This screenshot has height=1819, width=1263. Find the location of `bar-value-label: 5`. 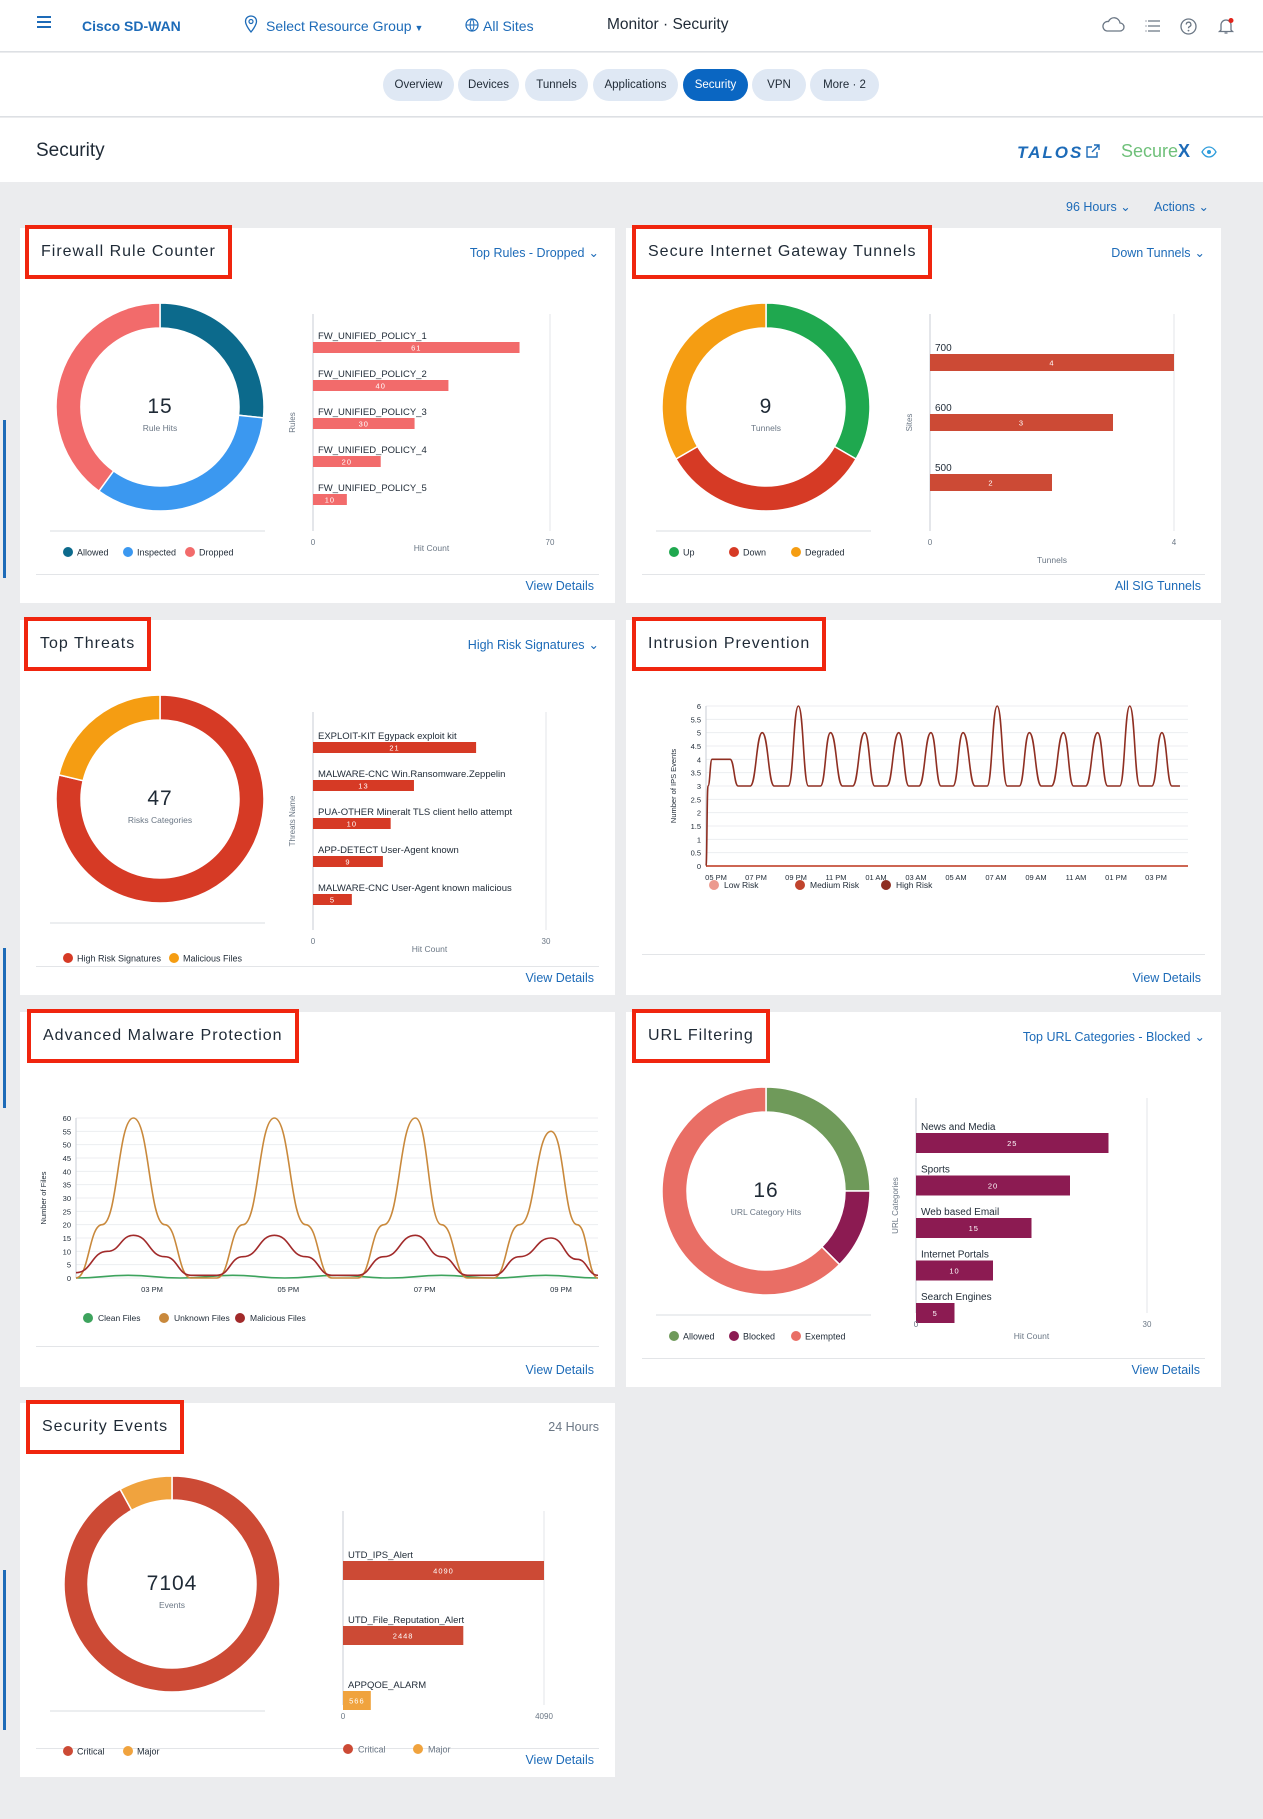

bar-value-label: 5 is located at coordinates (332, 900).